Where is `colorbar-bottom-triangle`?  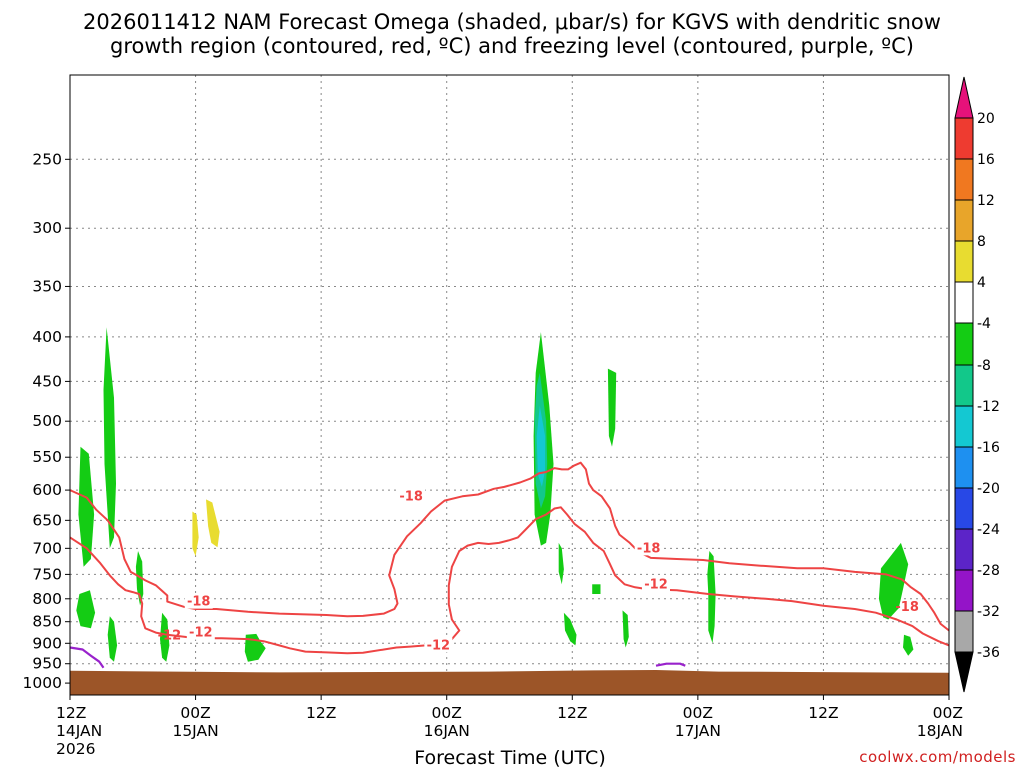
colorbar-bottom-triangle is located at coordinates (964, 672).